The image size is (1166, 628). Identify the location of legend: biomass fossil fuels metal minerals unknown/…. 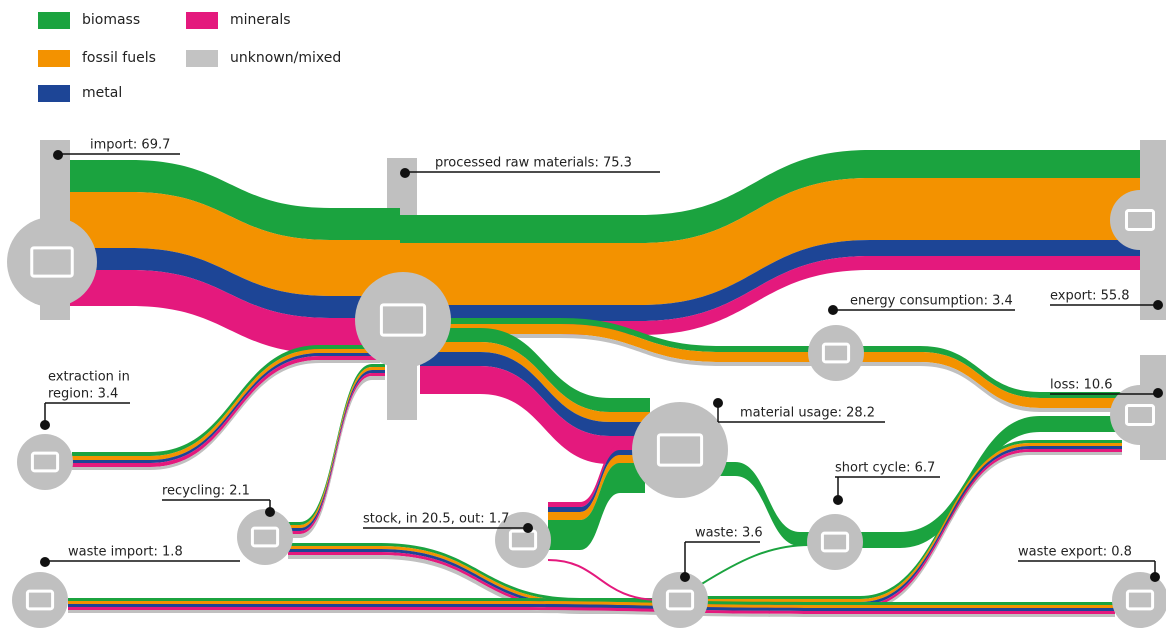
(189, 57).